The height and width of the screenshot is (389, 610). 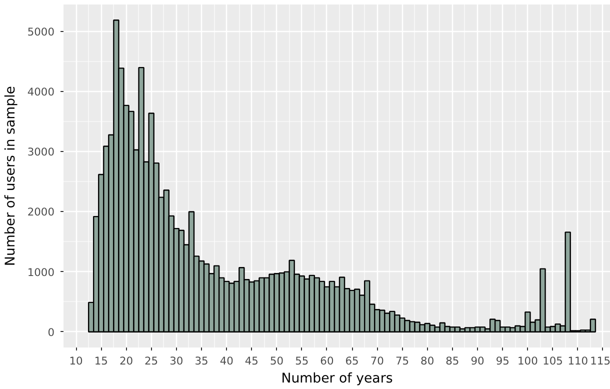 I want to click on x-tick-label: 105, so click(x=552, y=361).